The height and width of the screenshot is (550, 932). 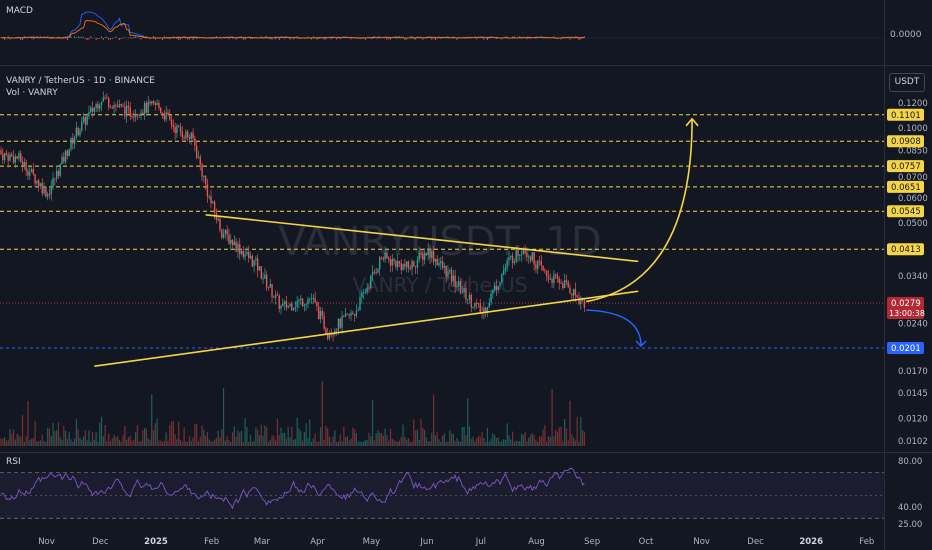 I want to click on currency-button: USDT, so click(x=907, y=82).